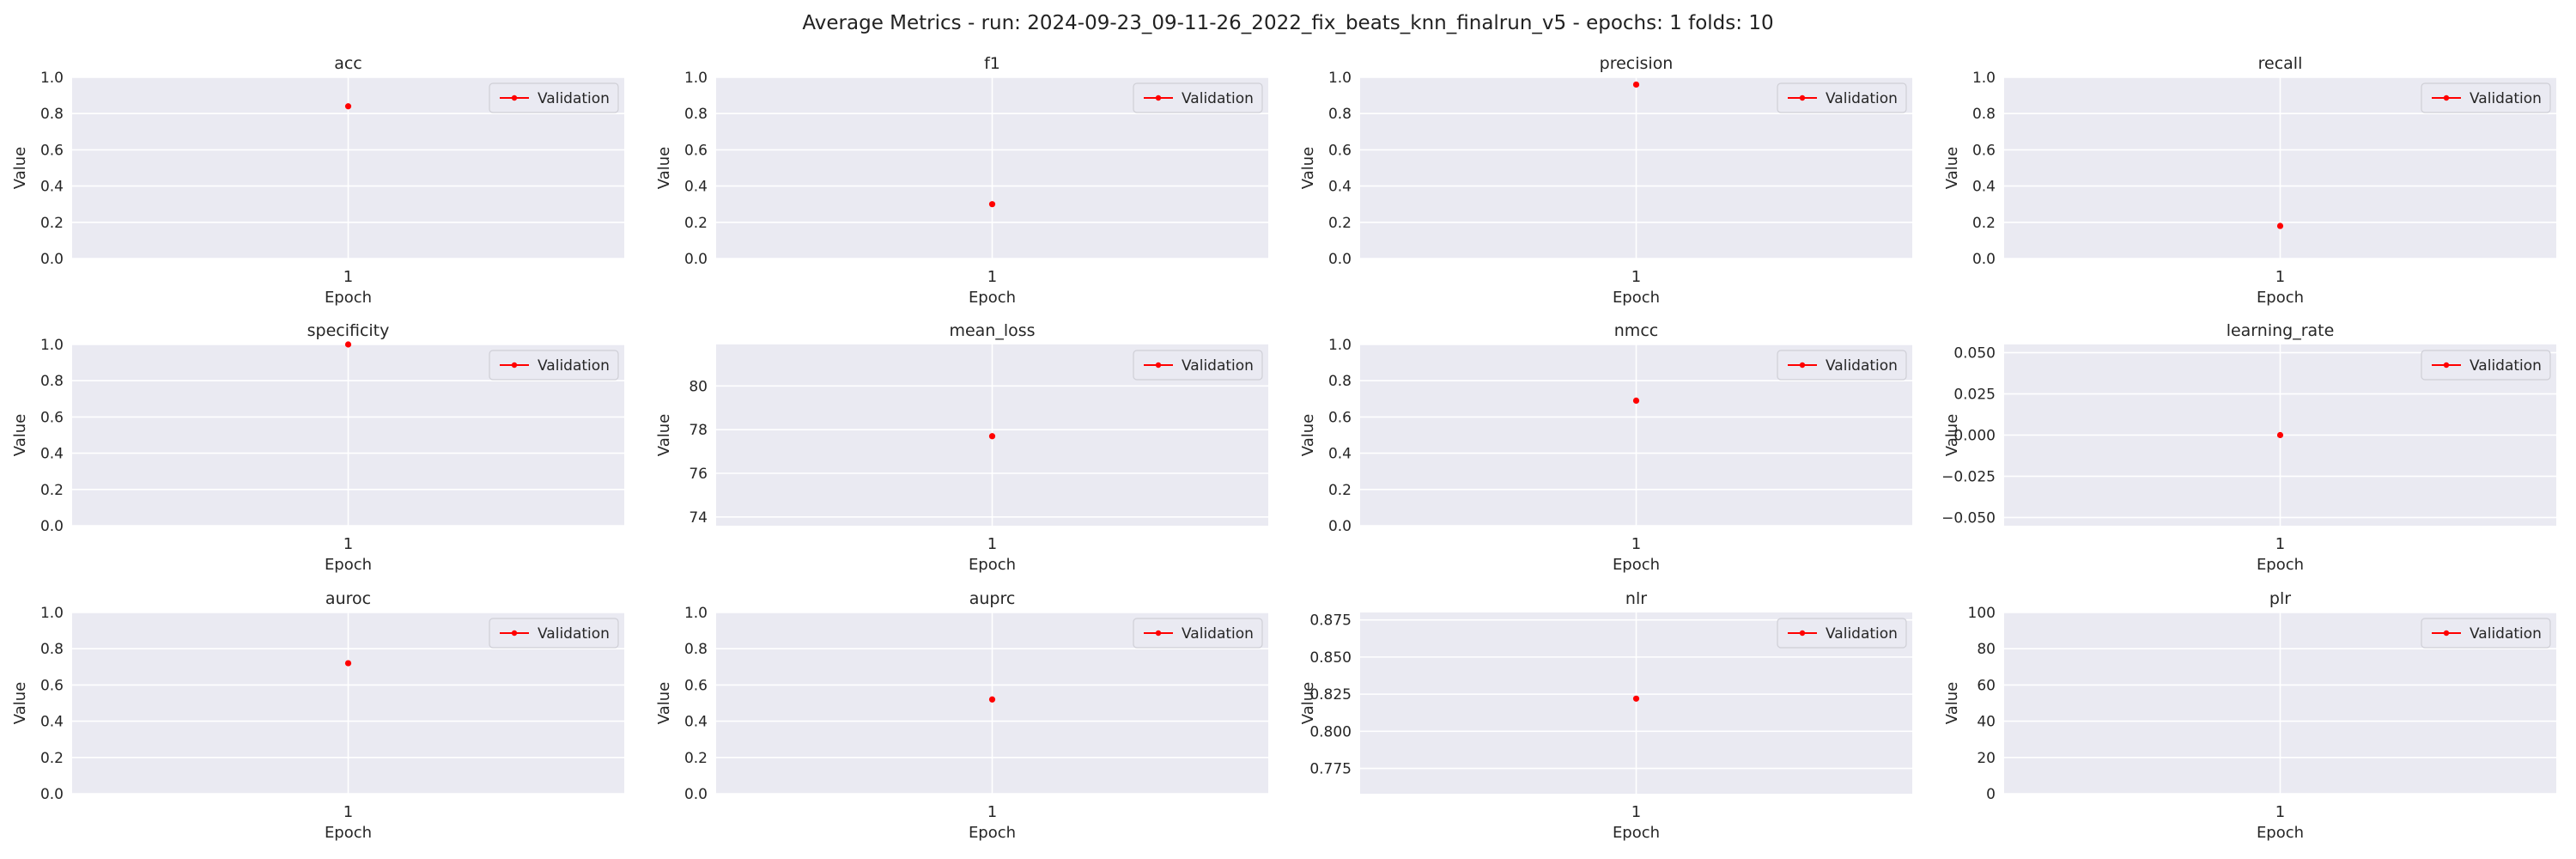 This screenshot has width=2576, height=859. I want to click on chart-title: precision, so click(1637, 64).